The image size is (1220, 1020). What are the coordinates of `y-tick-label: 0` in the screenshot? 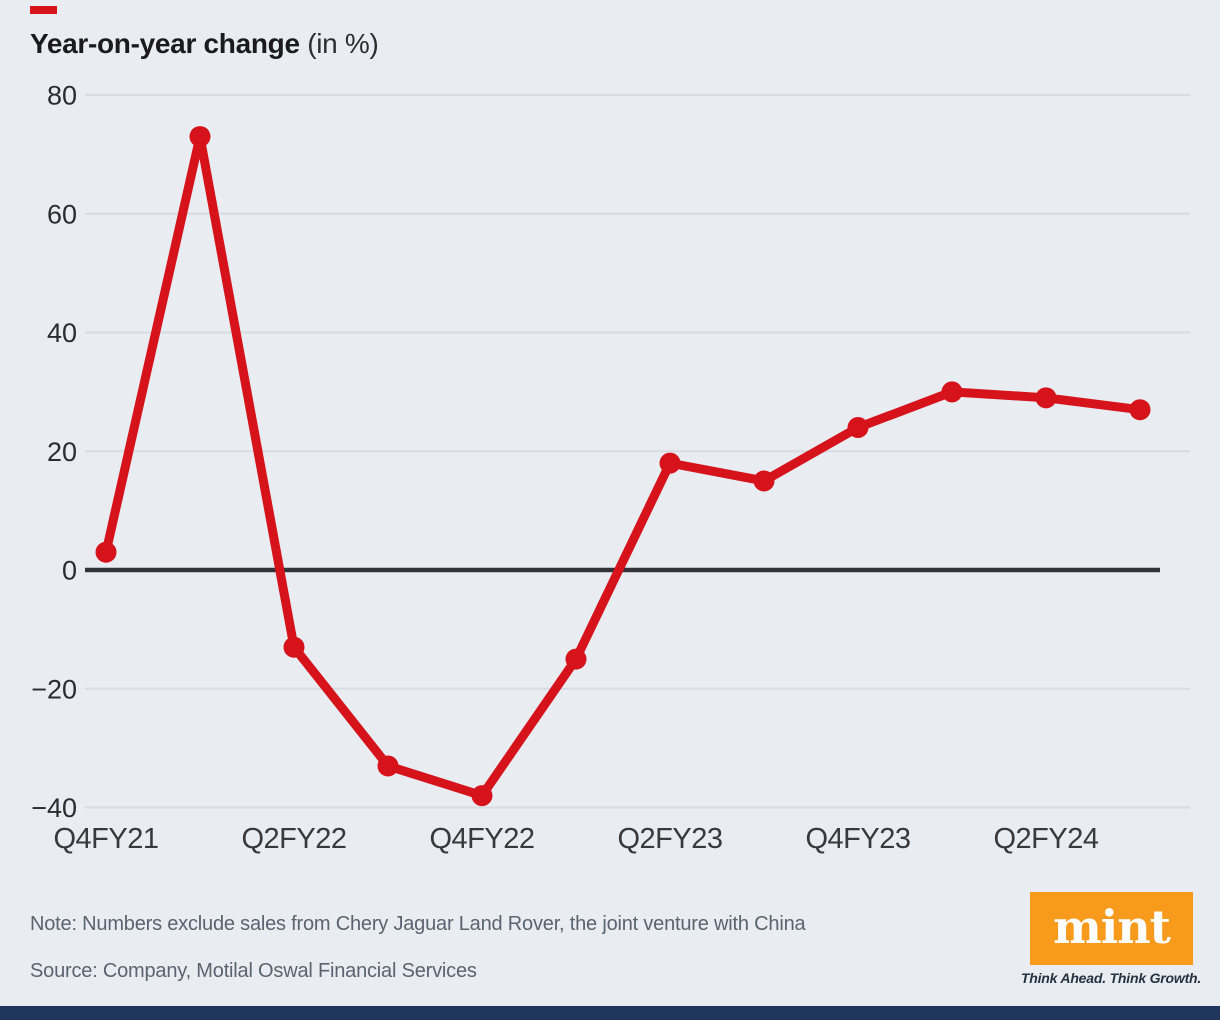 It's located at (69, 571).